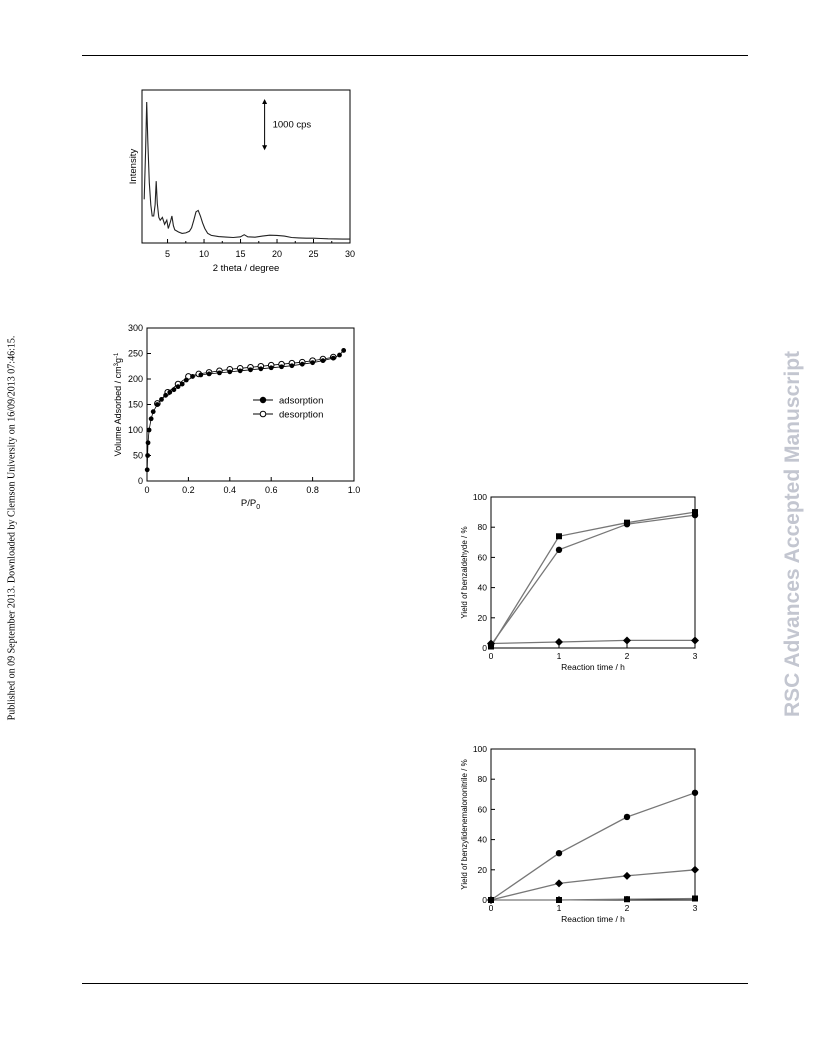 This screenshot has width=816, height=1056. Describe the element at coordinates (135, 379) in the screenshot. I see `y-tick-label: 200` at that location.